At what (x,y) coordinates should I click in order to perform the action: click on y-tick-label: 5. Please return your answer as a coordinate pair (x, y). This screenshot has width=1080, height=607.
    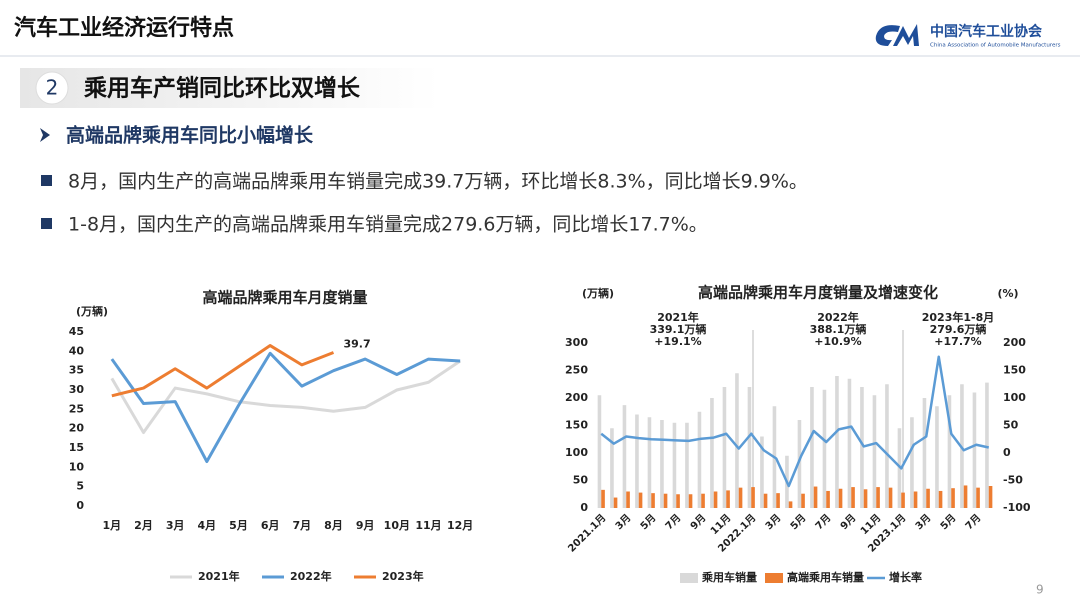
    Looking at the image, I should click on (80, 486).